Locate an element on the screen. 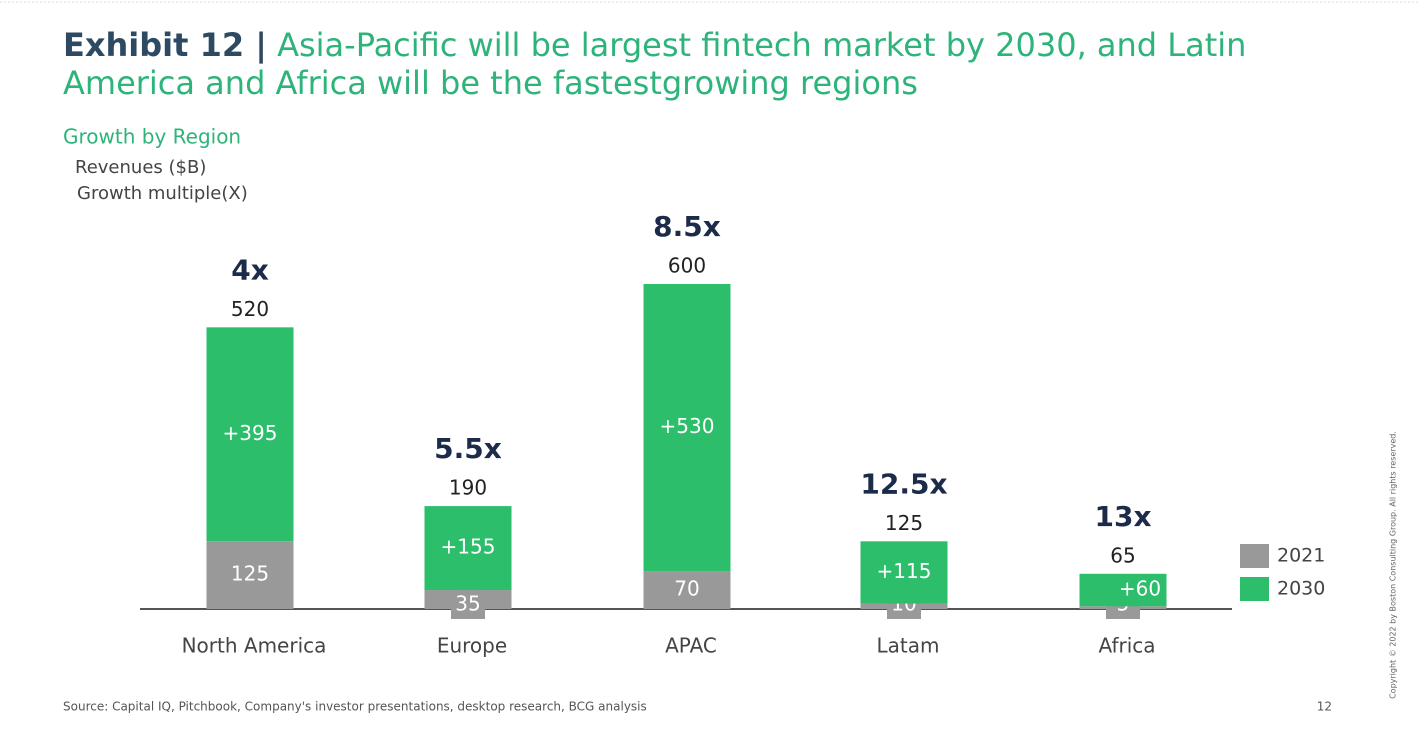 Image resolution: width=1420 pixels, height=748 pixels. x-tick-label: Latam is located at coordinates (908, 646).